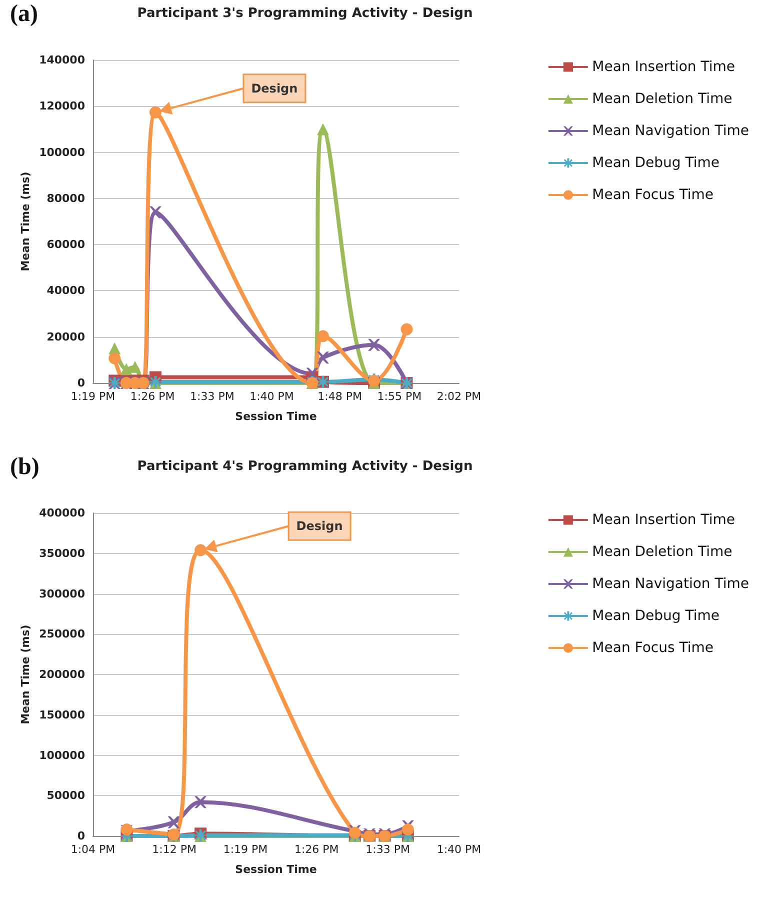  Describe the element at coordinates (305, 13) in the screenshot. I see `chart-title: Participant 3's Programming Activity - Design` at that location.